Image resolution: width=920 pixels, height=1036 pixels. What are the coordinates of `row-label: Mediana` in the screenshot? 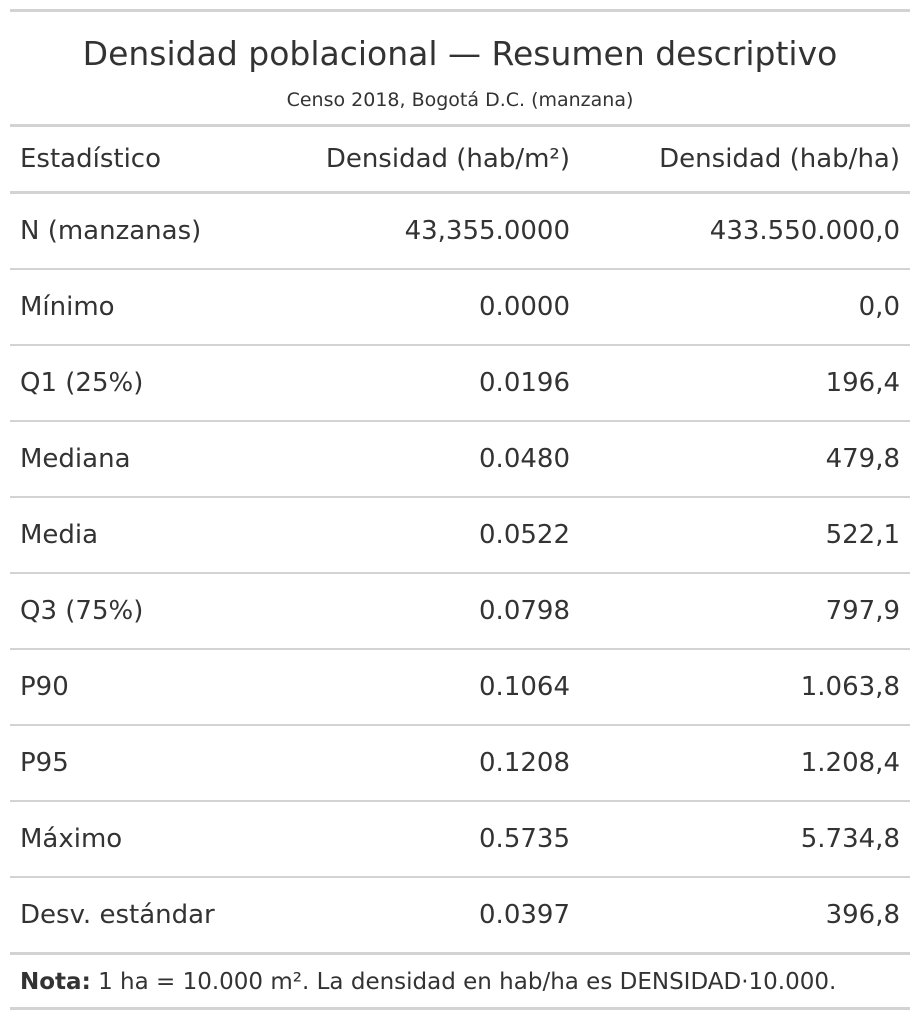 It's located at (141, 458).